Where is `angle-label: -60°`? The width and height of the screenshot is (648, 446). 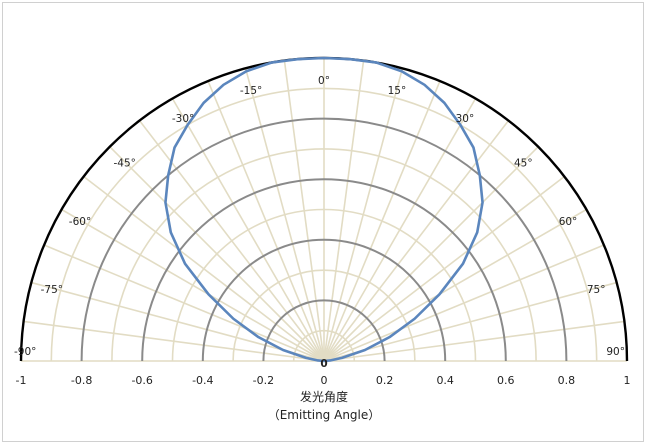 angle-label: -60° is located at coordinates (80, 222).